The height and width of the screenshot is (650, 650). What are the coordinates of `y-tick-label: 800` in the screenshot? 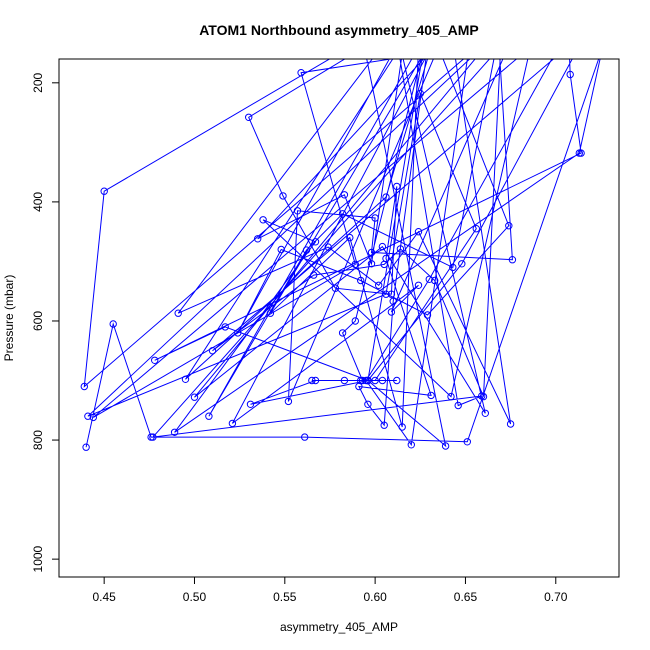 It's located at (38, 440).